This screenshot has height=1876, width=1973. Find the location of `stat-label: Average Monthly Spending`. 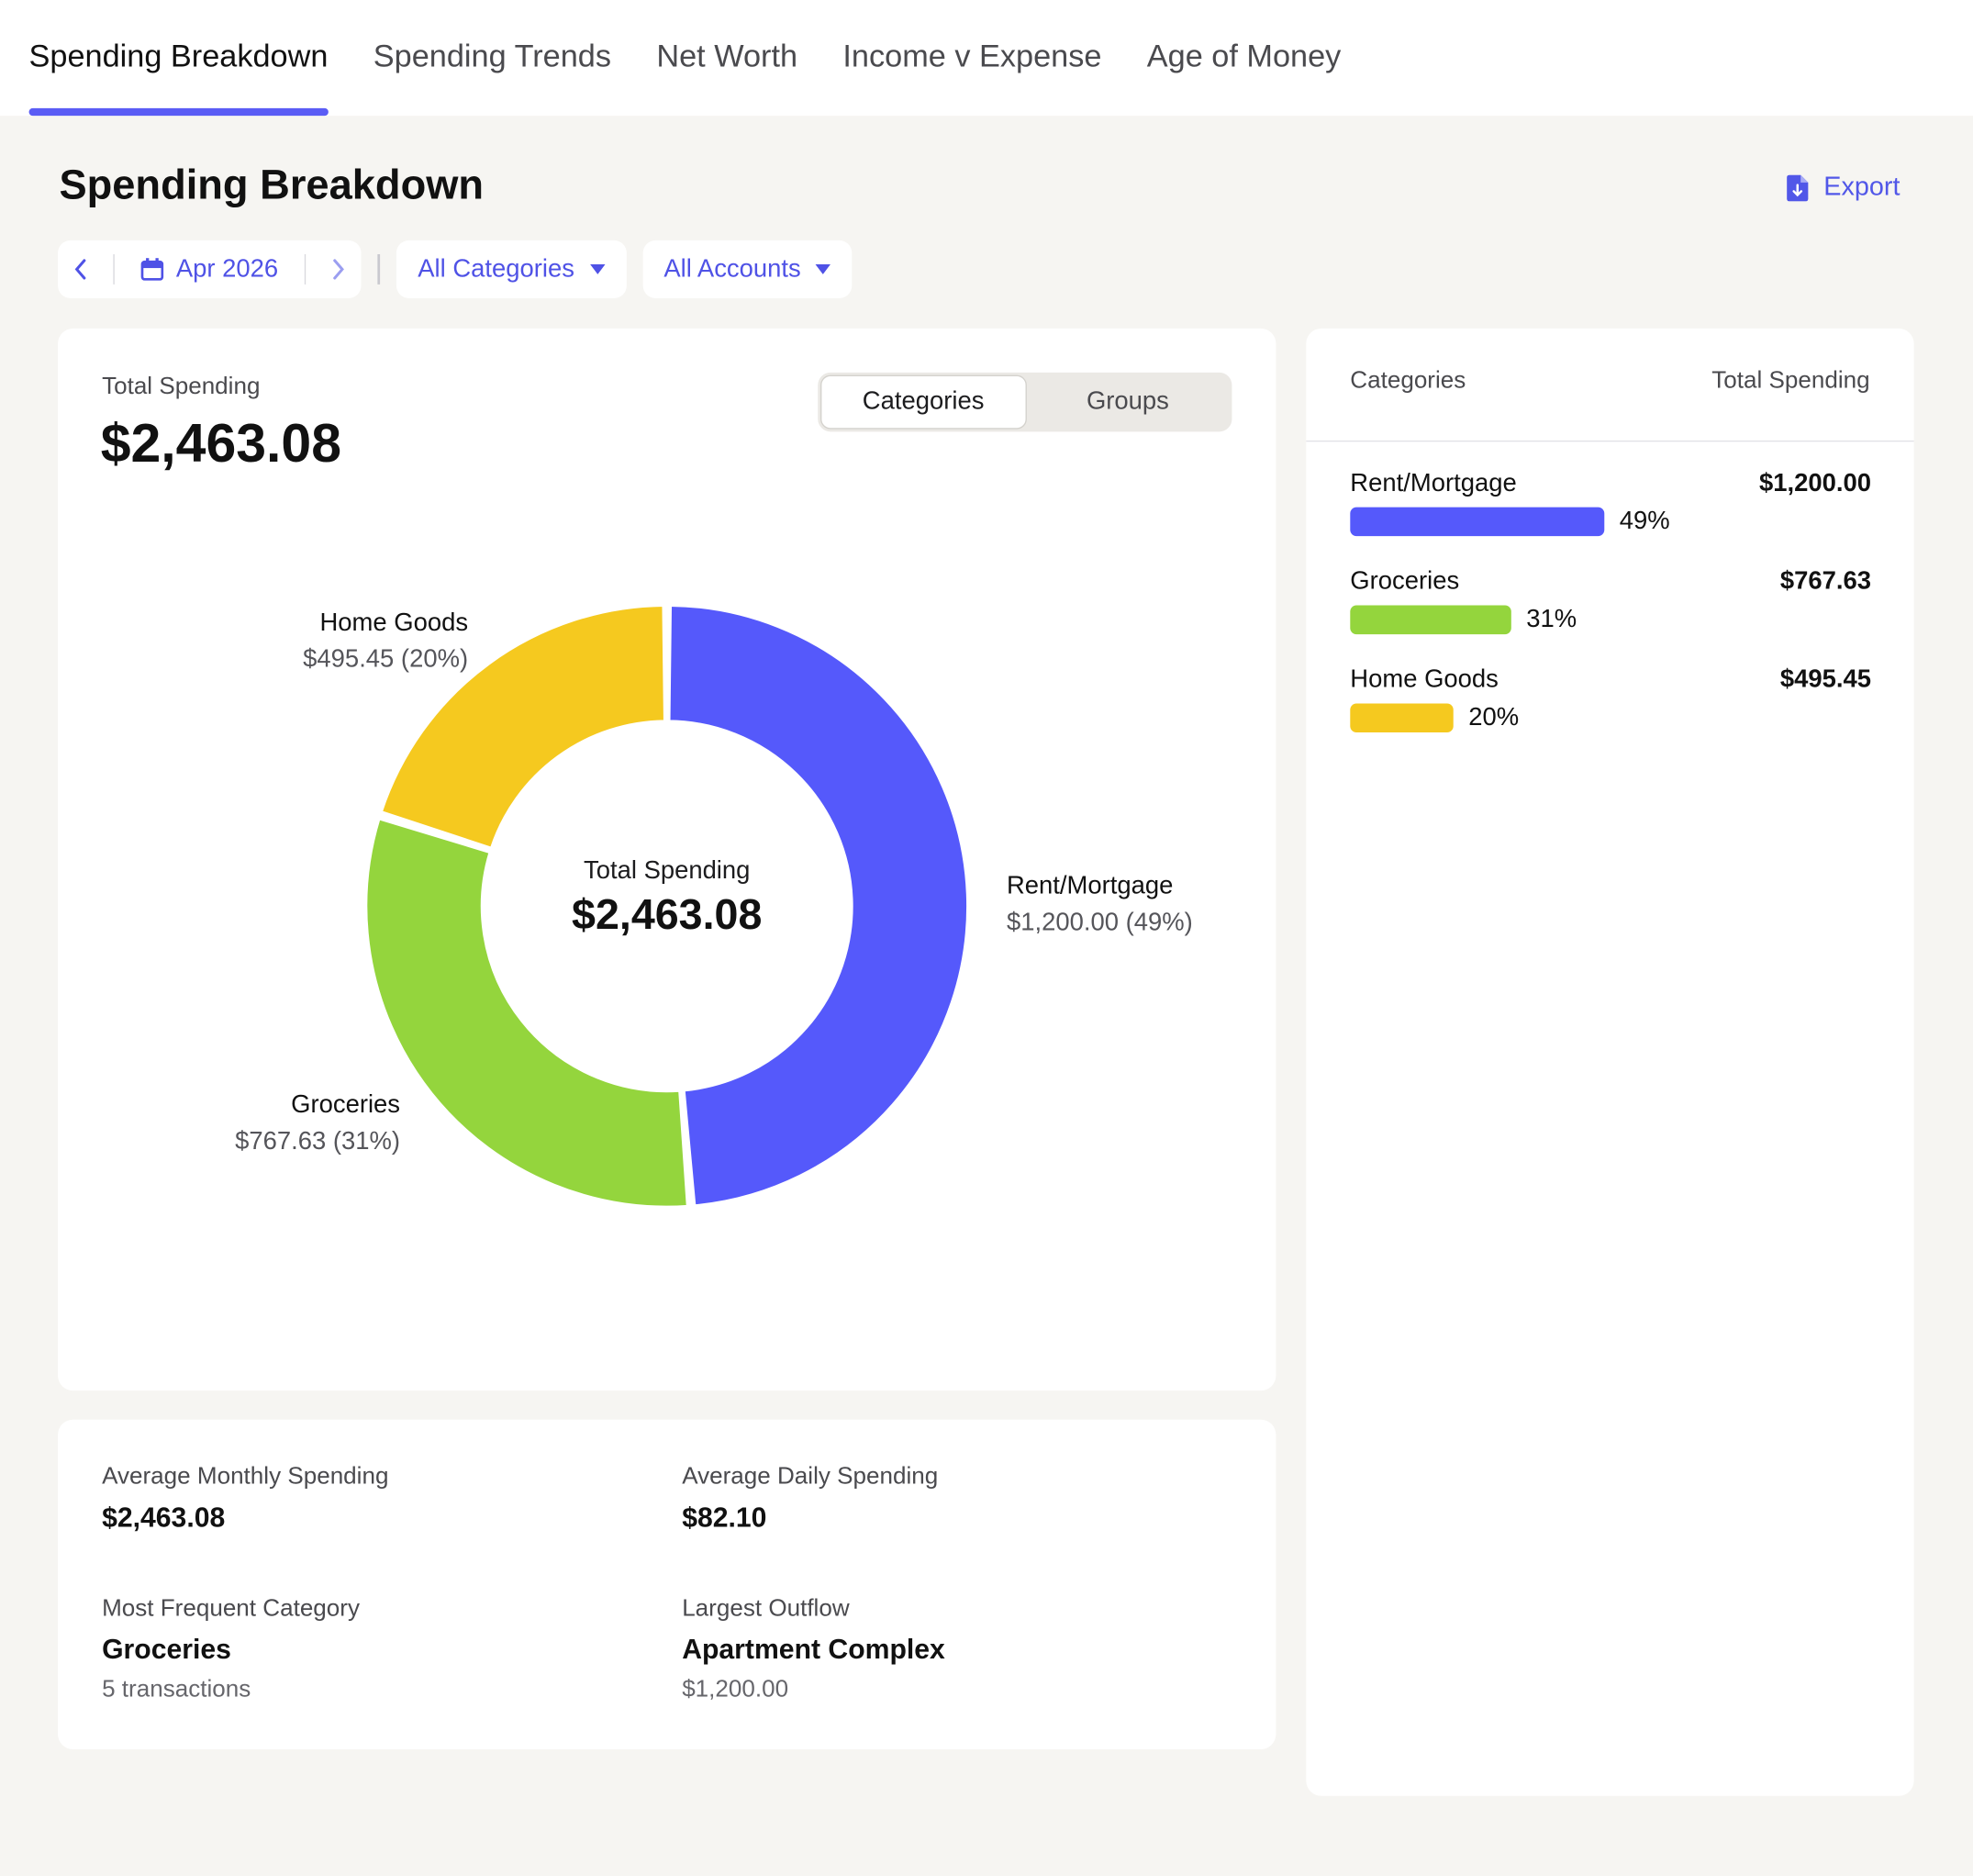

stat-label: Average Monthly Spending is located at coordinates (245, 1477).